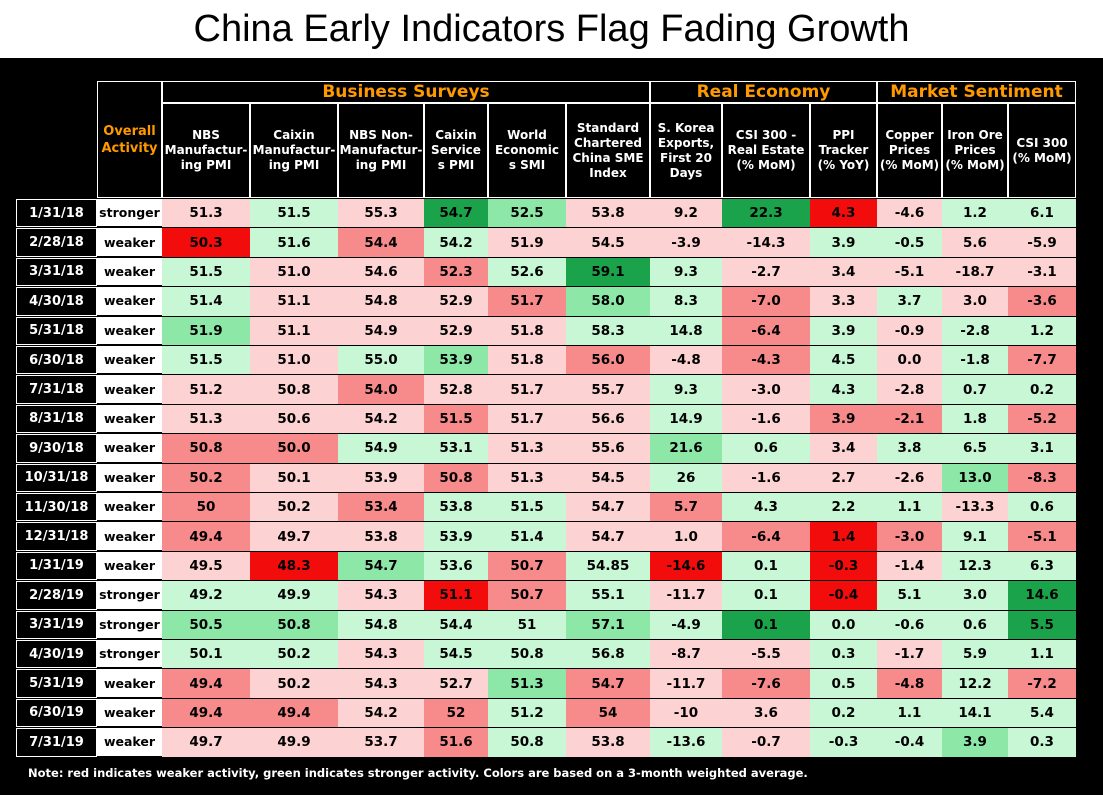  Describe the element at coordinates (843, 742) in the screenshot. I see `table-cell: -0.3` at that location.